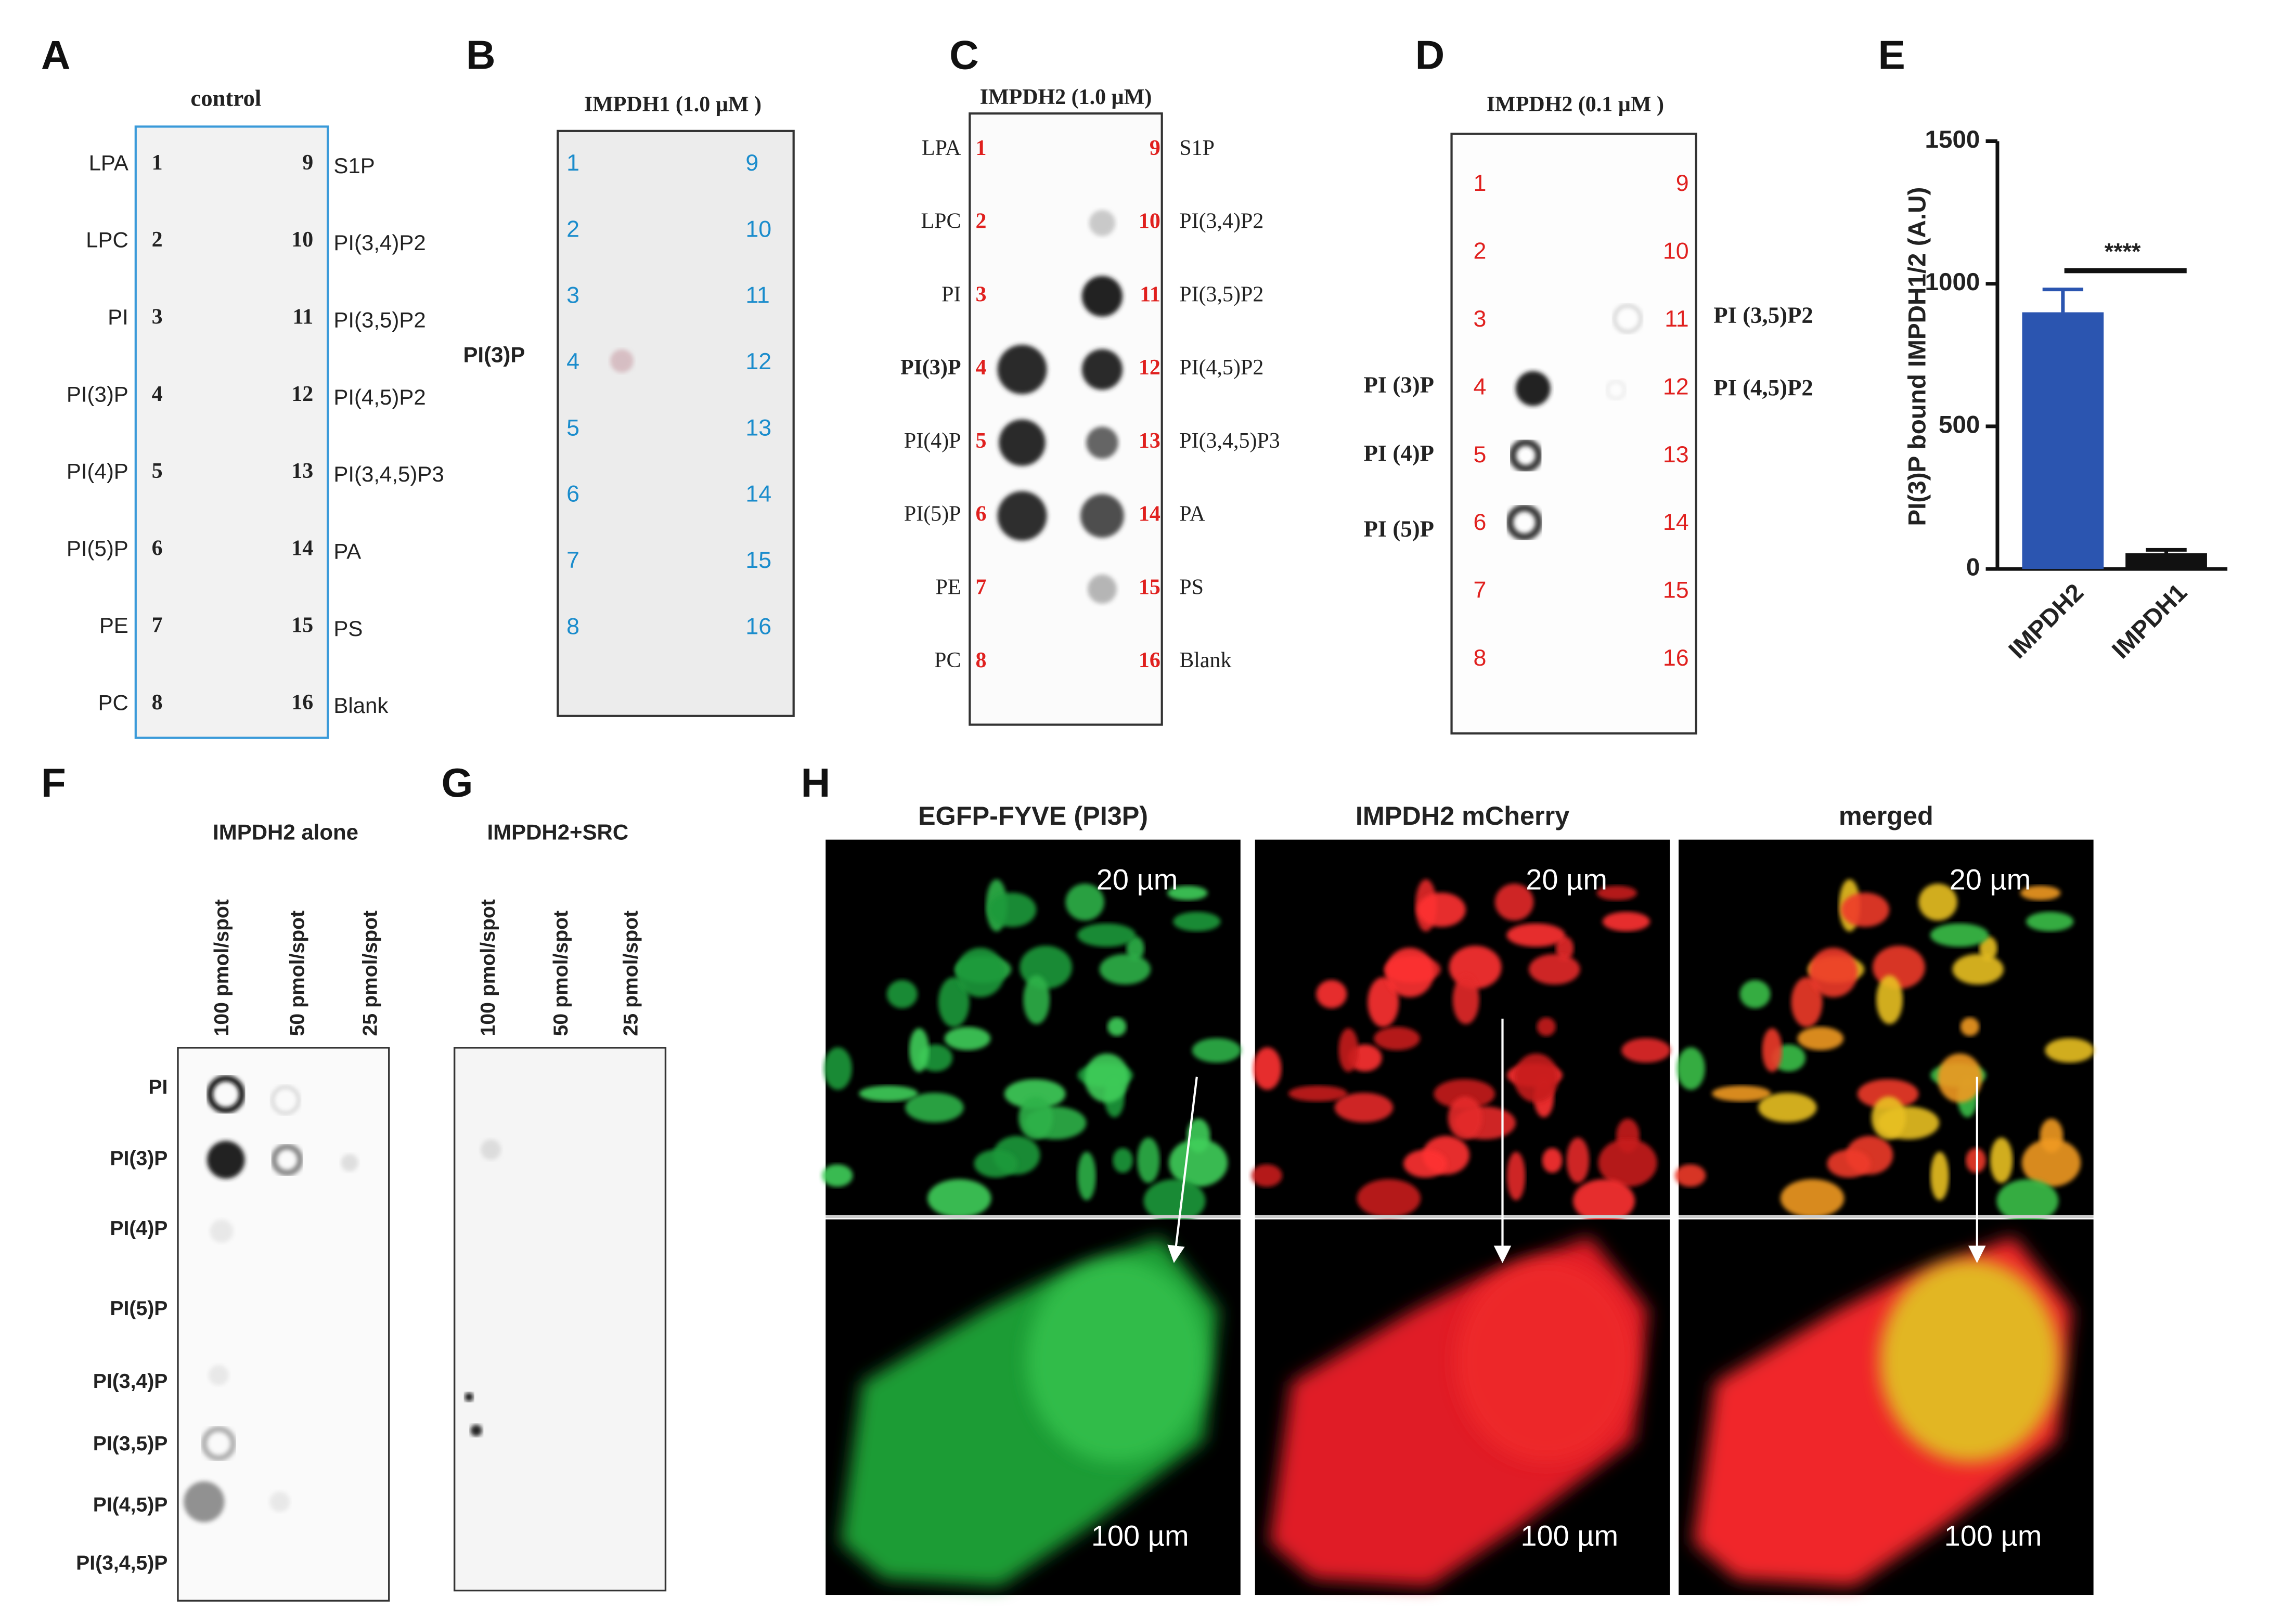 The width and height of the screenshot is (2283, 1624). I want to click on spot-number: 5, so click(157, 471).